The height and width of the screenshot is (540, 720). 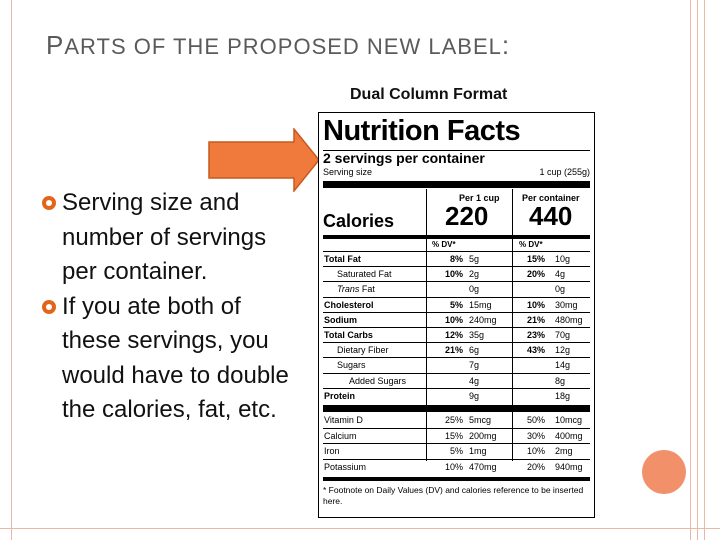 What do you see at coordinates (283, 46) in the screenshot?
I see `slide-title-text: ARTS OF THE PROPOSED NEW LABEL` at bounding box center [283, 46].